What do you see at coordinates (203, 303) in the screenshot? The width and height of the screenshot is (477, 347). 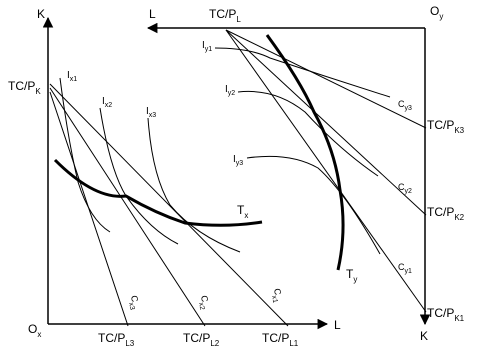 I see `left-cost-label-2: Cx2` at bounding box center [203, 303].